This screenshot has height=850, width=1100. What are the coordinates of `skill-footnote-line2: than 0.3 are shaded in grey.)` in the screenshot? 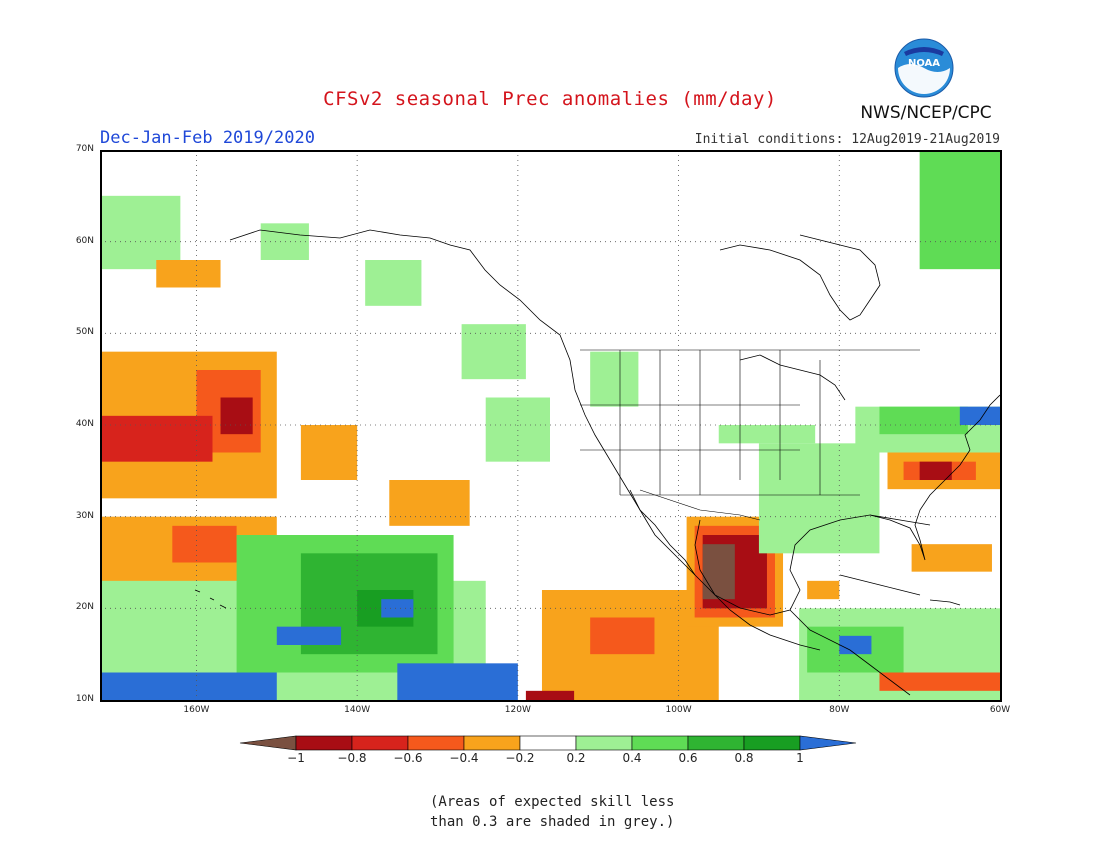 It's located at (552, 822).